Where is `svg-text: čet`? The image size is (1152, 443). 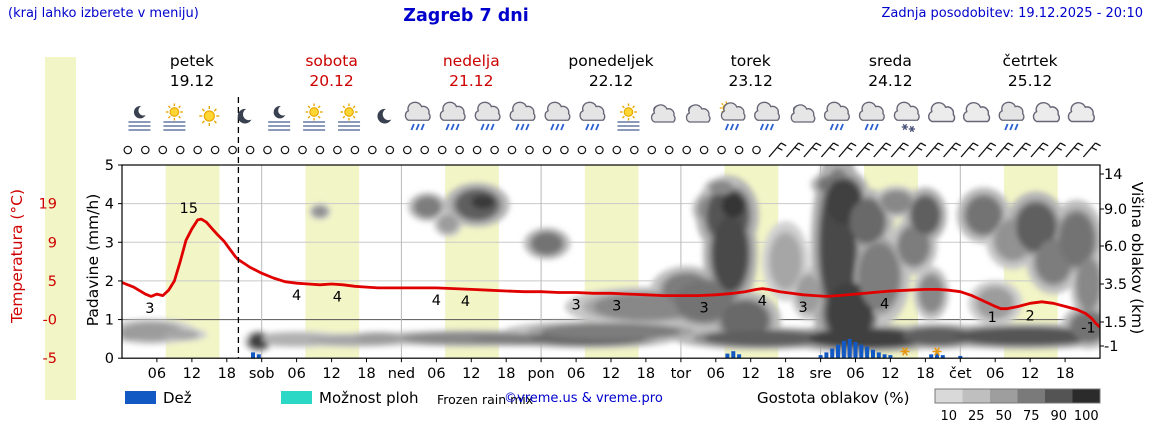
svg-text: čet is located at coordinates (960, 374).